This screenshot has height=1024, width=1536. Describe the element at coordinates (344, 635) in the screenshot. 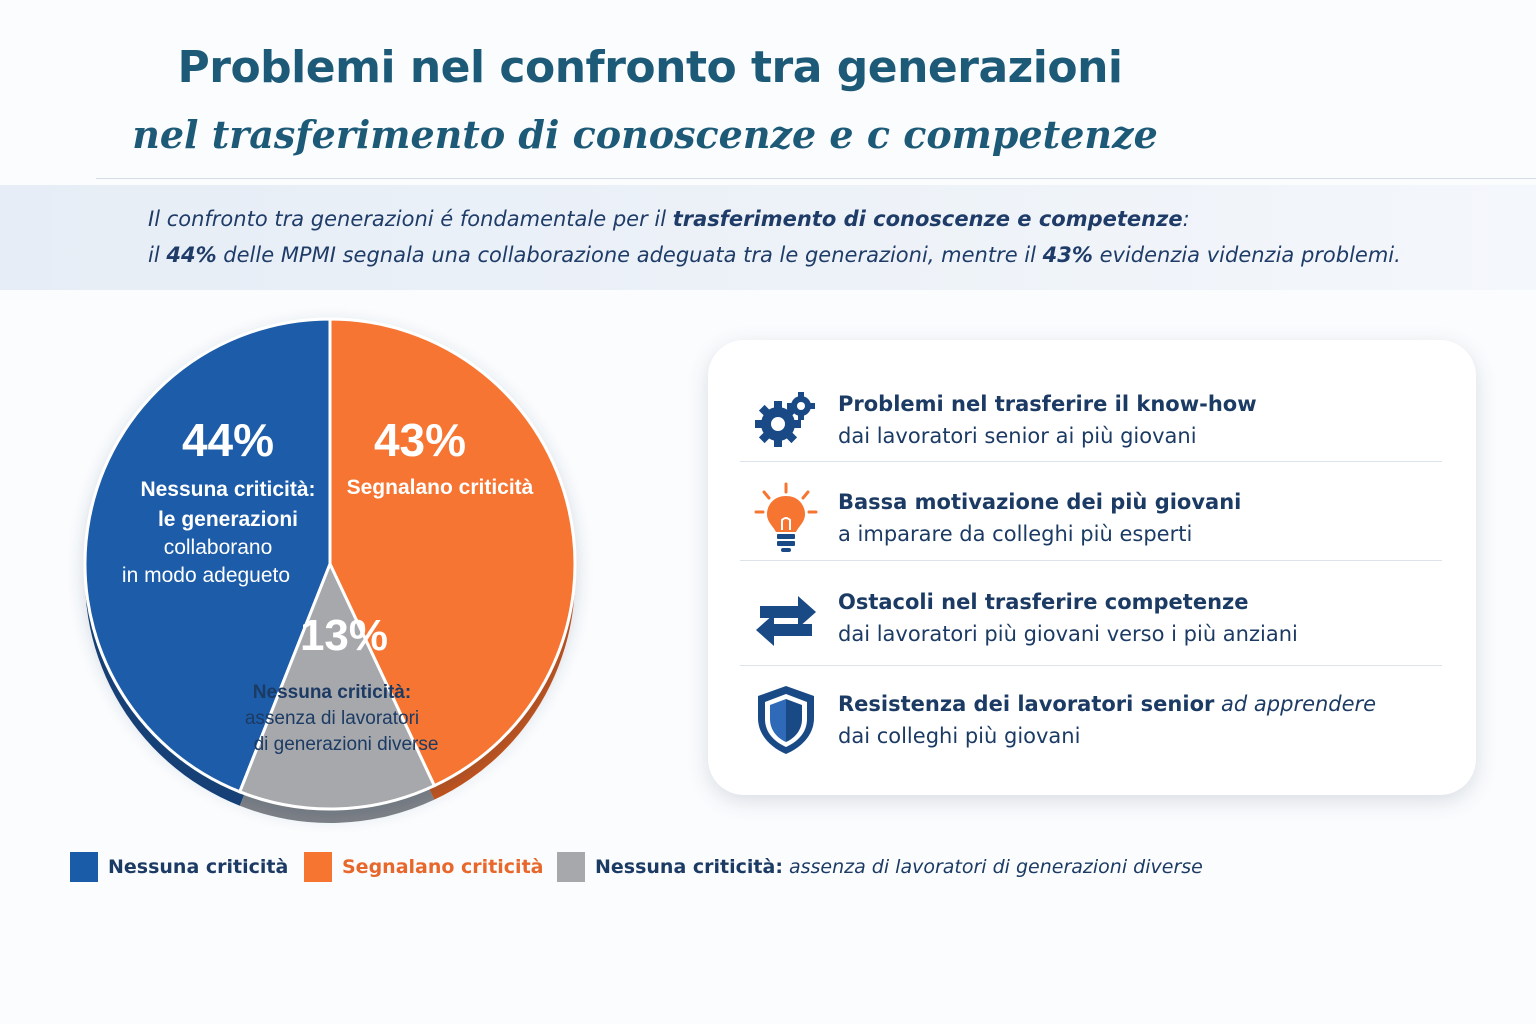

I see `pie-value-label: 13%` at that location.